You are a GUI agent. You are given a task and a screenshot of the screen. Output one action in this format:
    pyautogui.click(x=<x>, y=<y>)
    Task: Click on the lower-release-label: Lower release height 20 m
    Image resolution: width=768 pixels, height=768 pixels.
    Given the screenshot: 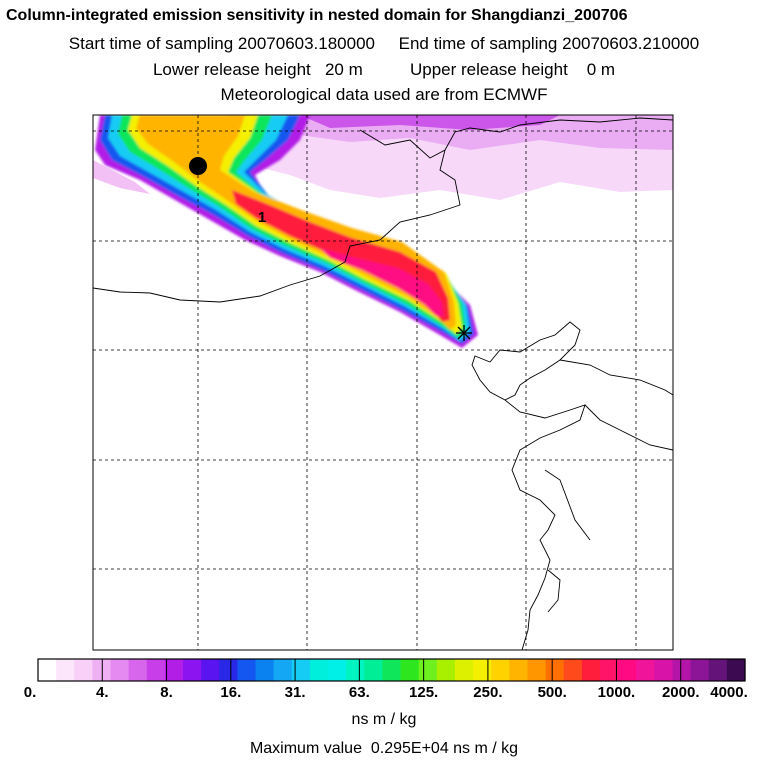 What is the action you would take?
    pyautogui.click(x=257, y=69)
    